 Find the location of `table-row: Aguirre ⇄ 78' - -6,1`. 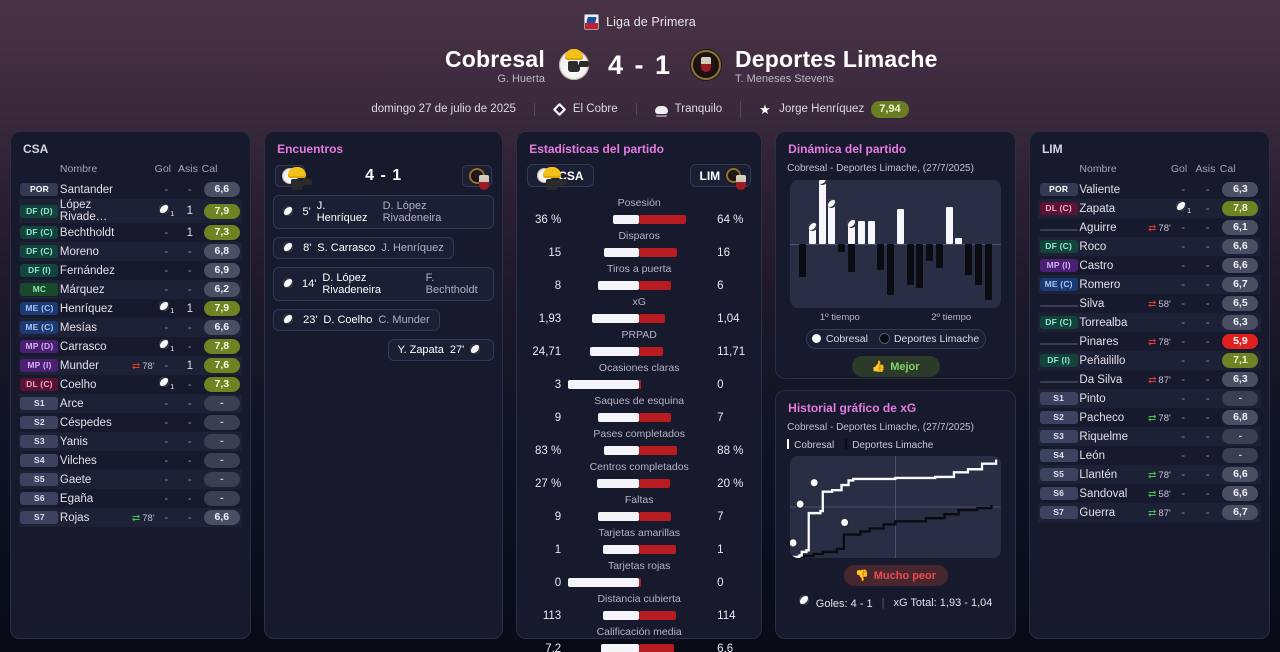

table-row: Aguirre ⇄ 78' - -6,1 is located at coordinates (1149, 227).